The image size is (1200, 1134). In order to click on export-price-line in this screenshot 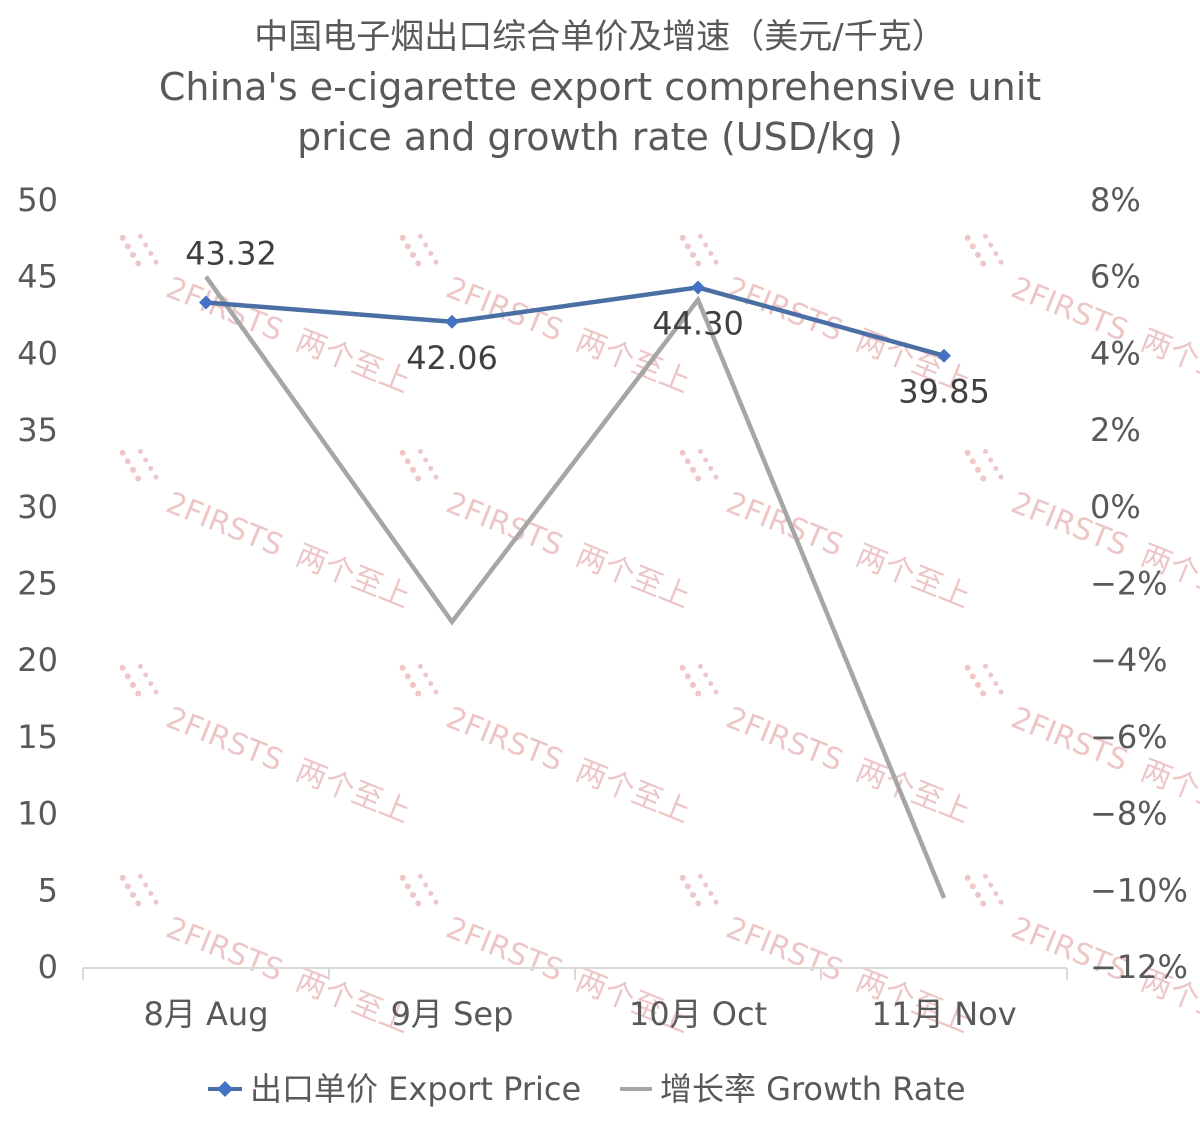, I will do `click(575, 321)`.